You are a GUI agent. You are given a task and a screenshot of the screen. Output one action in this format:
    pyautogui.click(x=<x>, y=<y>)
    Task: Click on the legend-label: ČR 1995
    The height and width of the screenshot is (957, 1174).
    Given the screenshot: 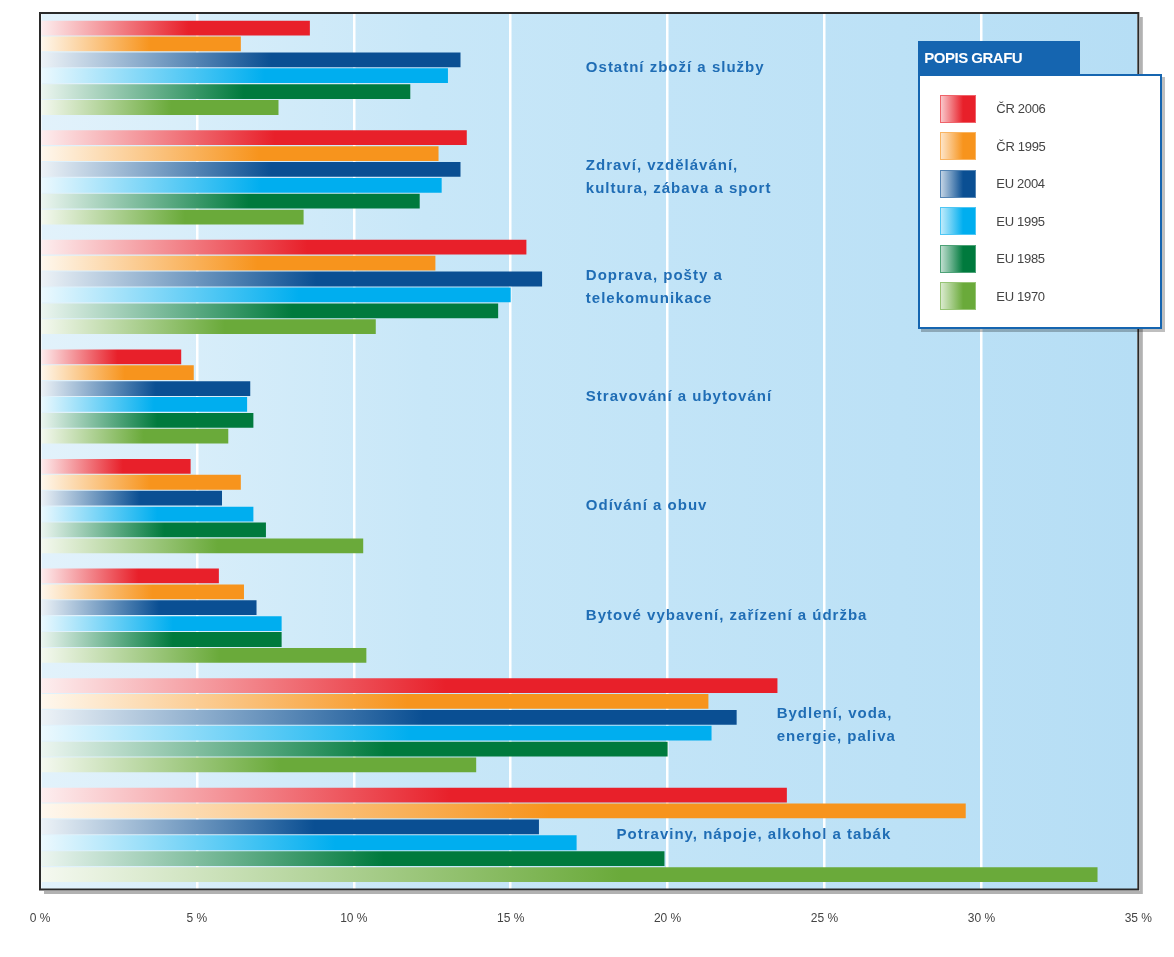 What is the action you would take?
    pyautogui.click(x=1021, y=146)
    